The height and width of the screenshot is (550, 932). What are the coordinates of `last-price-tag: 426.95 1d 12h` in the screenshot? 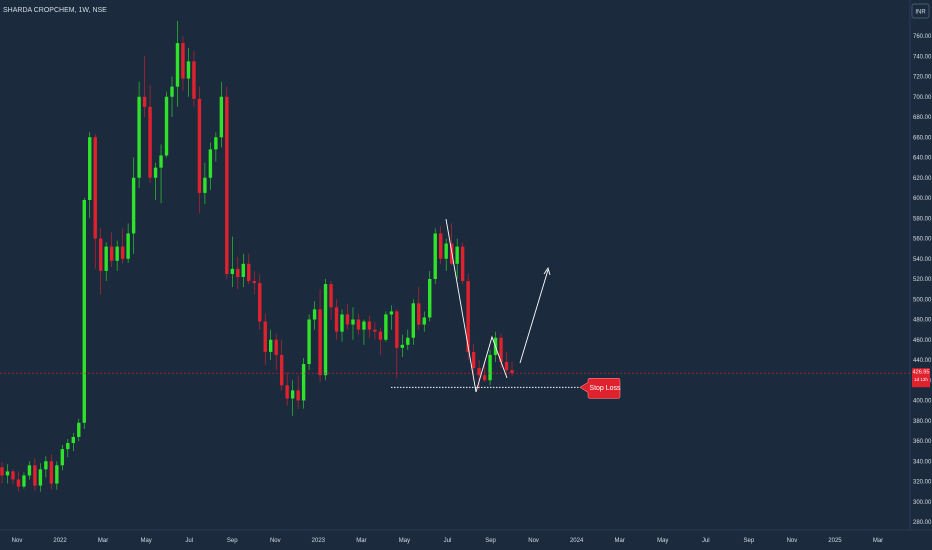 It's located at (921, 378).